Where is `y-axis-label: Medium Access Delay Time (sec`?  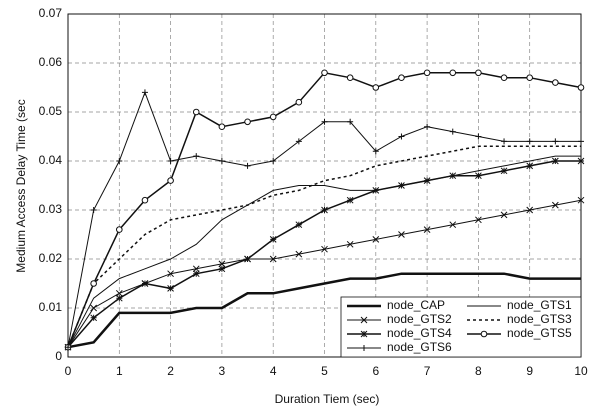 y-axis-label: Medium Access Delay Time (sec is located at coordinates (21, 185).